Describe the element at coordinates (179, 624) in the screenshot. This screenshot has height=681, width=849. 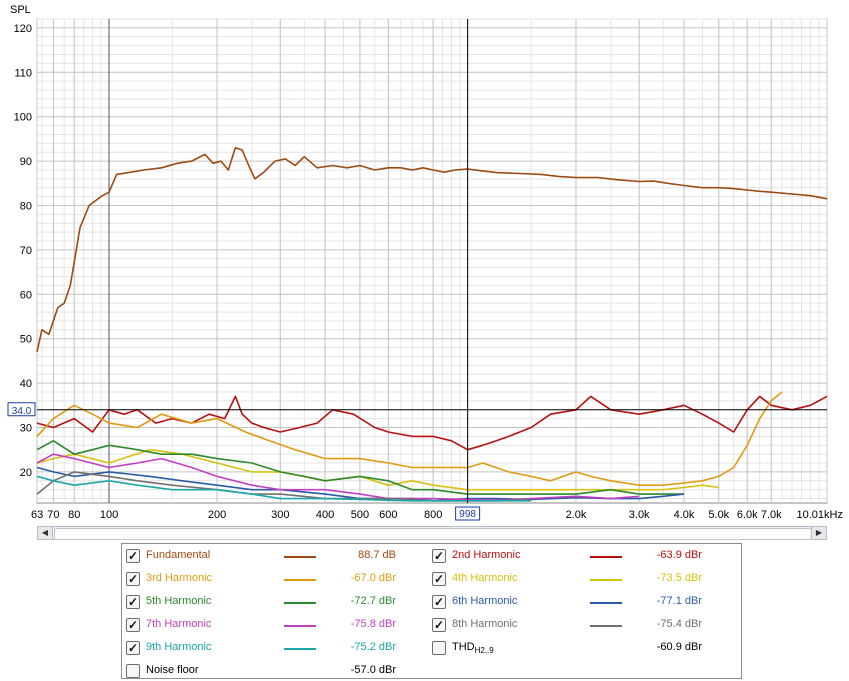
I see `legend-label: 7th Harmonic` at that location.